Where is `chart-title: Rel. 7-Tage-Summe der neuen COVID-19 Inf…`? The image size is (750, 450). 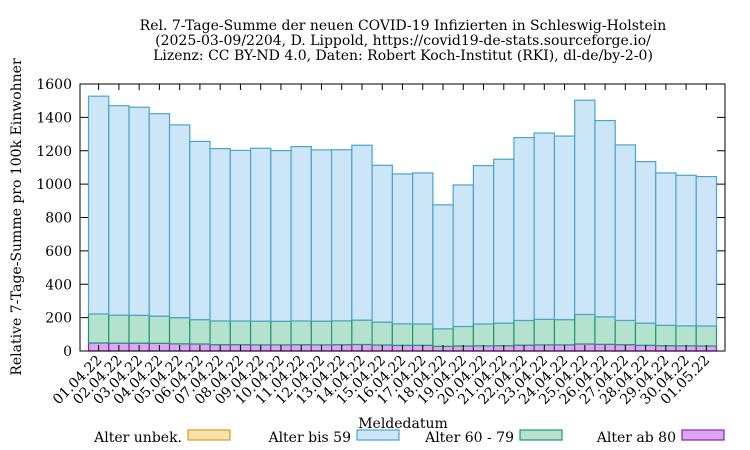
chart-title: Rel. 7-Tage-Summe der neuen COVID-19 Inf… is located at coordinates (403, 41).